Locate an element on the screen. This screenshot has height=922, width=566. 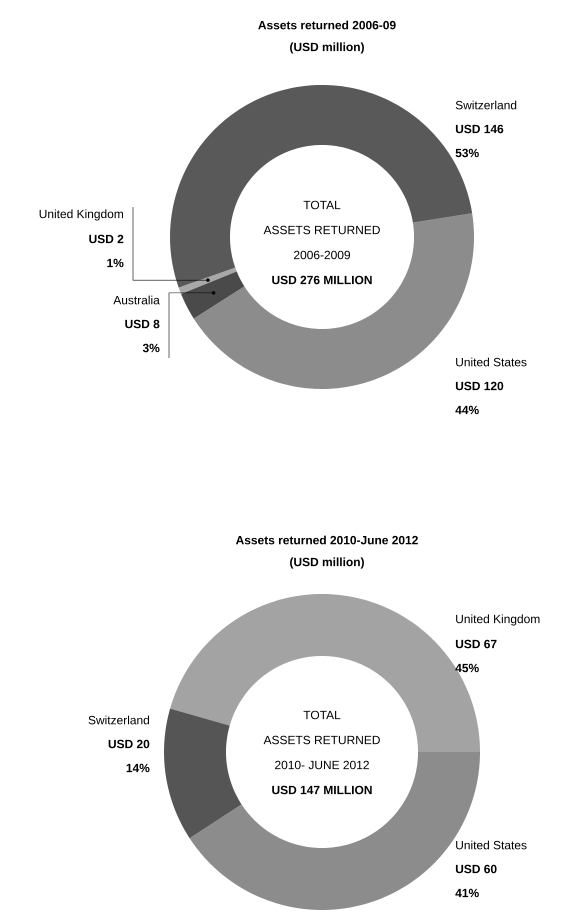
data-label: USD 8 is located at coordinates (142, 324).